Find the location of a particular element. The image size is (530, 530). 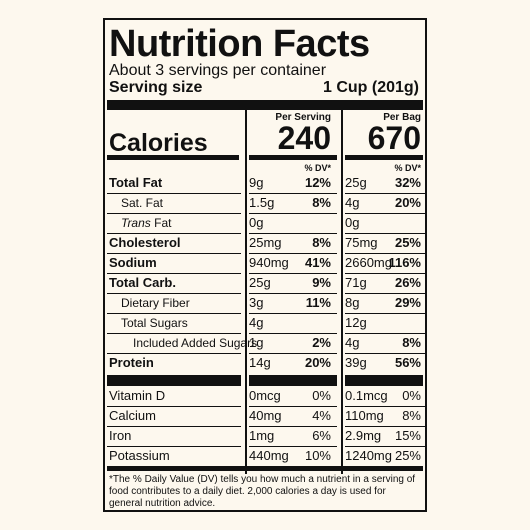

nutrient-name: Total Fat is located at coordinates (136, 182).